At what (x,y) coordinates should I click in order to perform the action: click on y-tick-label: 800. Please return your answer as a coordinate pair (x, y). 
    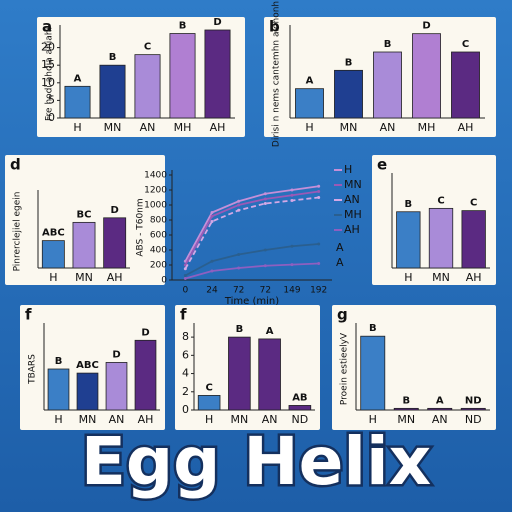
    Looking at the image, I should click on (158, 221).